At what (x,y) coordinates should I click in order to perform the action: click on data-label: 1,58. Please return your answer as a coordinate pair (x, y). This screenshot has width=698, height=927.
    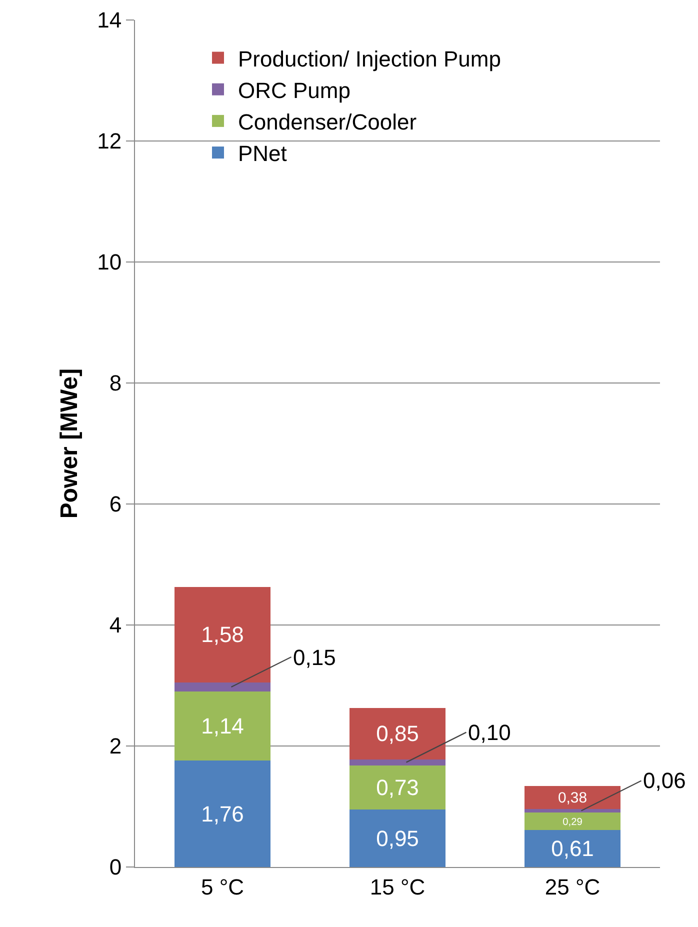
    Looking at the image, I should click on (222, 635).